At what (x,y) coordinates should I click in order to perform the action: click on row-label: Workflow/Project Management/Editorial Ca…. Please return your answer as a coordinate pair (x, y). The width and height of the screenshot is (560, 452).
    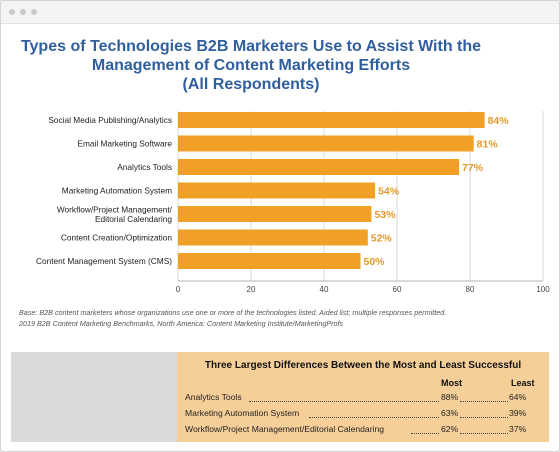
    Looking at the image, I should click on (285, 429).